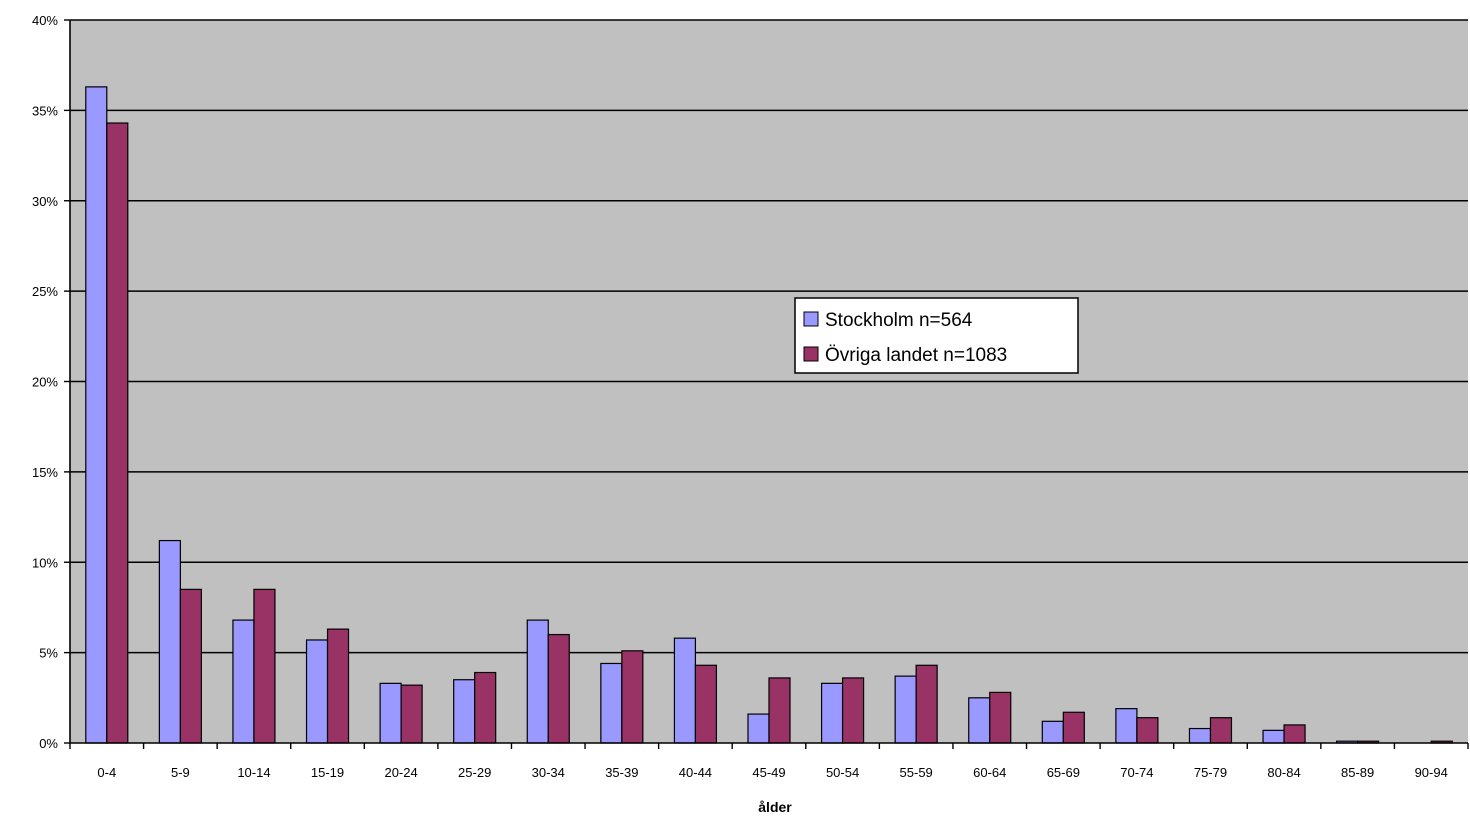  What do you see at coordinates (48, 653) in the screenshot?
I see `y-tick-label: 5%` at bounding box center [48, 653].